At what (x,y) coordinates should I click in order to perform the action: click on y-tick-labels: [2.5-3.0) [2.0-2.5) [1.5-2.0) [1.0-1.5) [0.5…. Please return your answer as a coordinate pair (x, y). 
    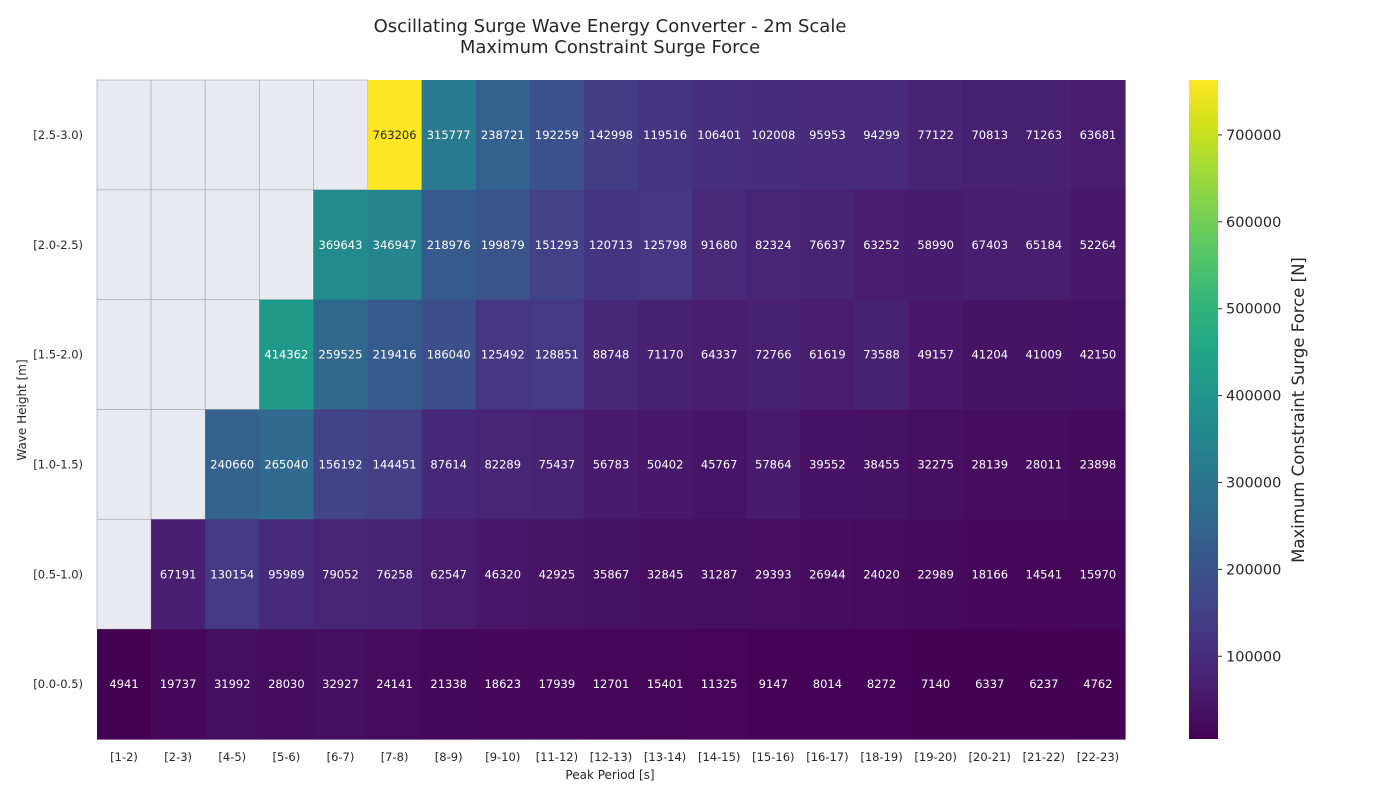
    Looking at the image, I should click on (58, 409).